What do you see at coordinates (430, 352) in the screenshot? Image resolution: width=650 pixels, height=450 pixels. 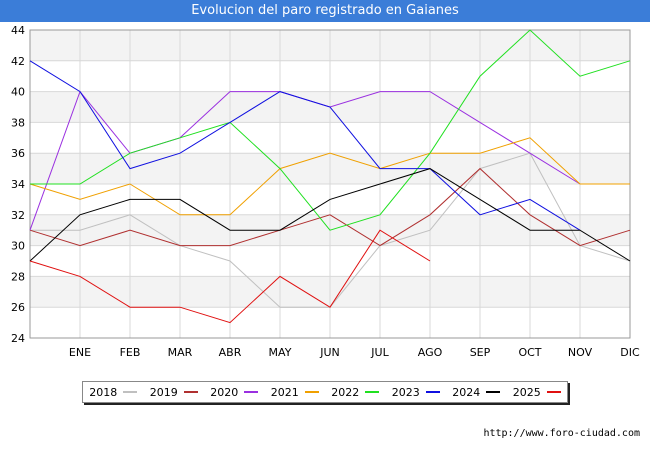 I see `x-tick-label: AGO` at bounding box center [430, 352].